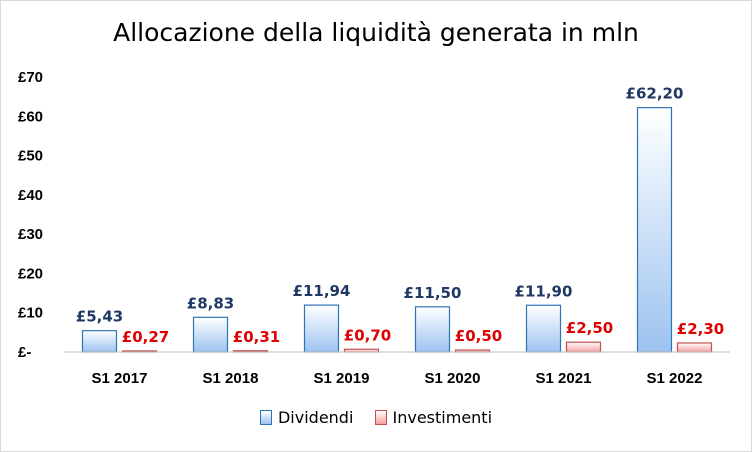  I want to click on data-label-investimenti: £2,50, so click(589, 328).